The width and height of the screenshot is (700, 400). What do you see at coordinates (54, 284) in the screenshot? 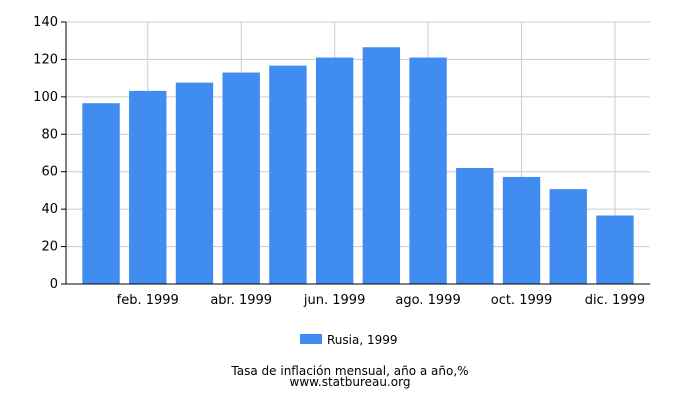
I see `y-tick-label: 0` at bounding box center [54, 284].